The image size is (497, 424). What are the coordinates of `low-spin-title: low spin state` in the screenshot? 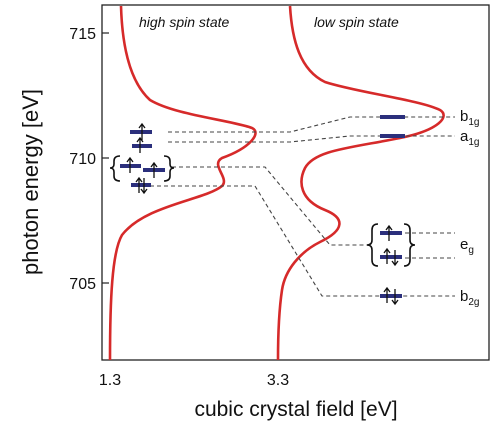 It's located at (356, 22).